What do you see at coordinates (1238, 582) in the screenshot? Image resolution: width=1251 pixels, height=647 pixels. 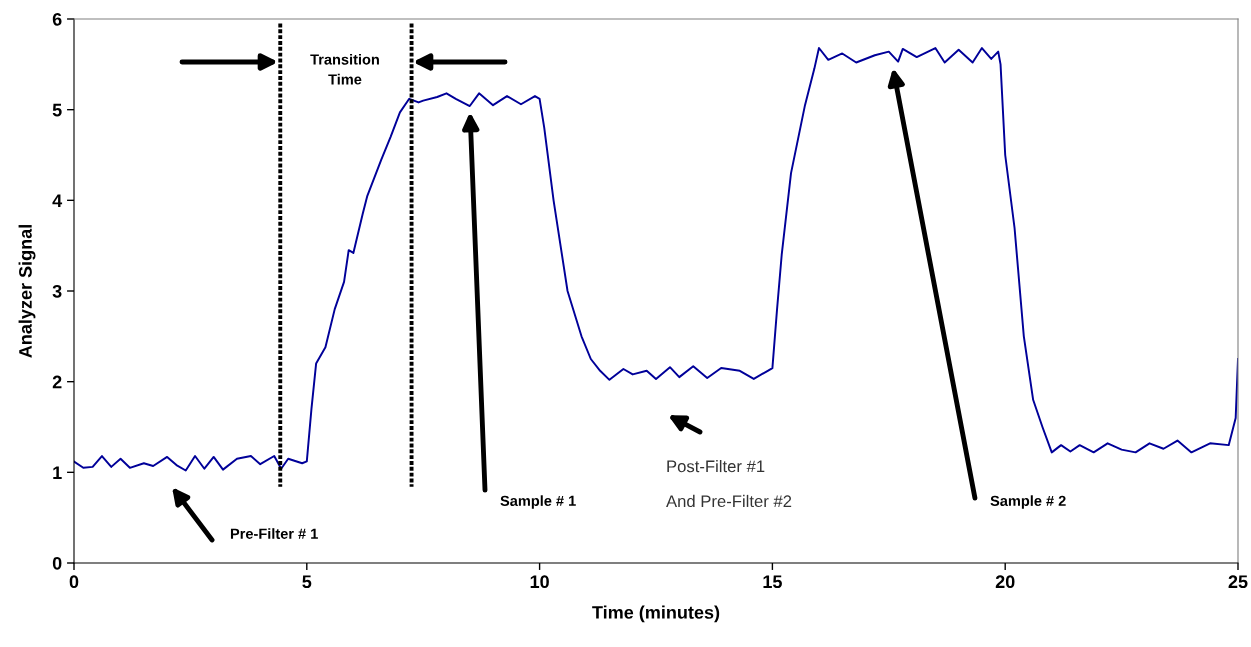 I see `x-tick-label: 25` at bounding box center [1238, 582].